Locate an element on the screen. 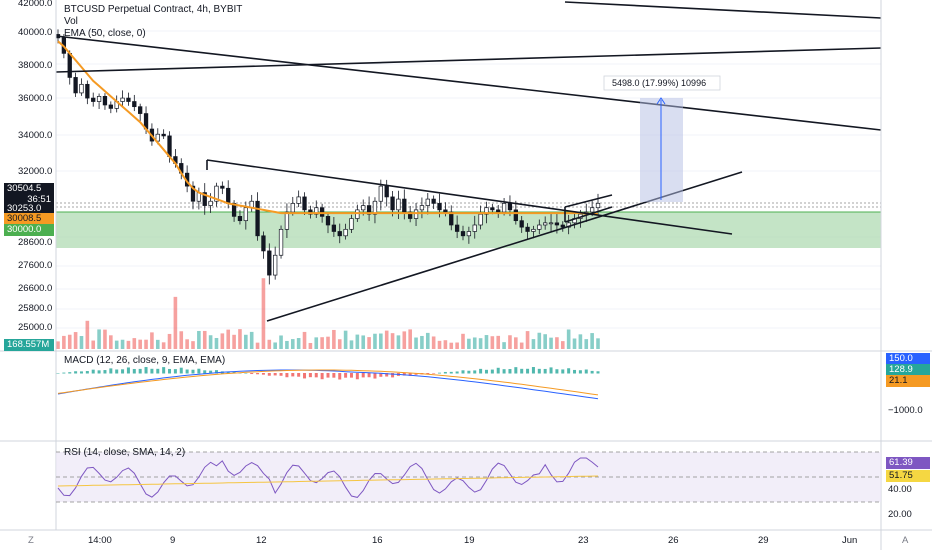 The image size is (932, 550). macd-tag: 150.0 is located at coordinates (908, 359).